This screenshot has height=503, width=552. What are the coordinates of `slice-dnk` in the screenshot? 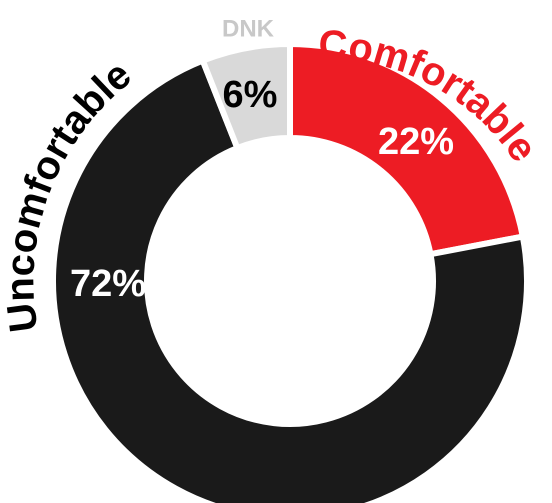 It's located at (245, 96).